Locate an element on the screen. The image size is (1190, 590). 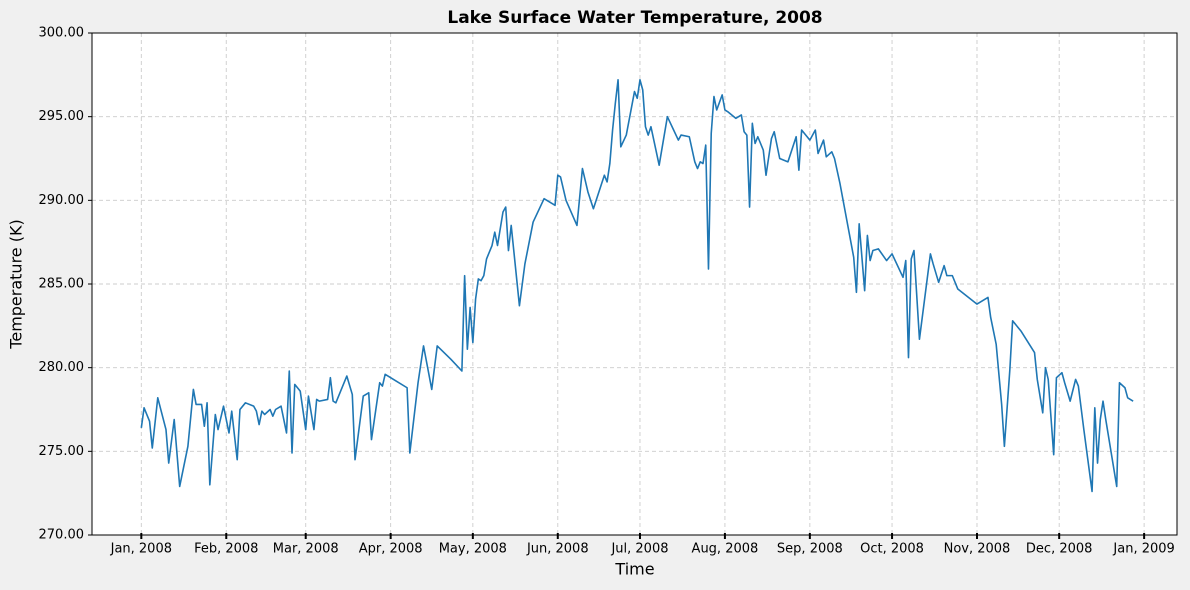
y-tick-label: 290.00 is located at coordinates (62, 200).